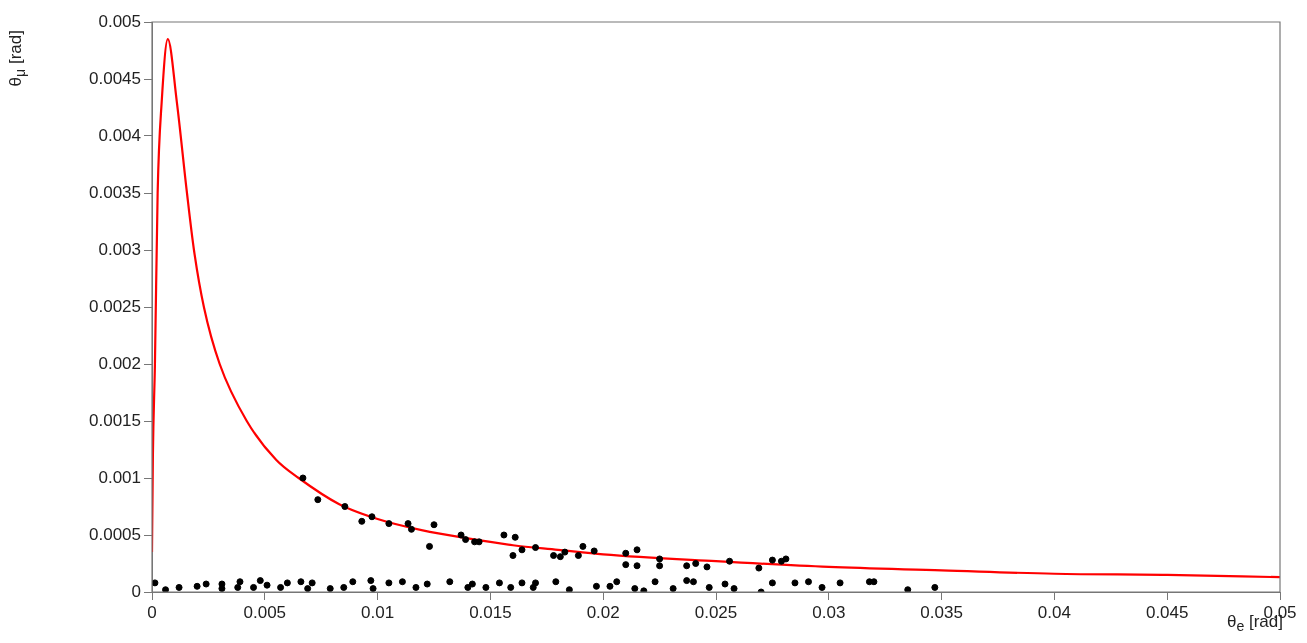  I want to click on y-tick-label: 0.0035, so click(115, 192).